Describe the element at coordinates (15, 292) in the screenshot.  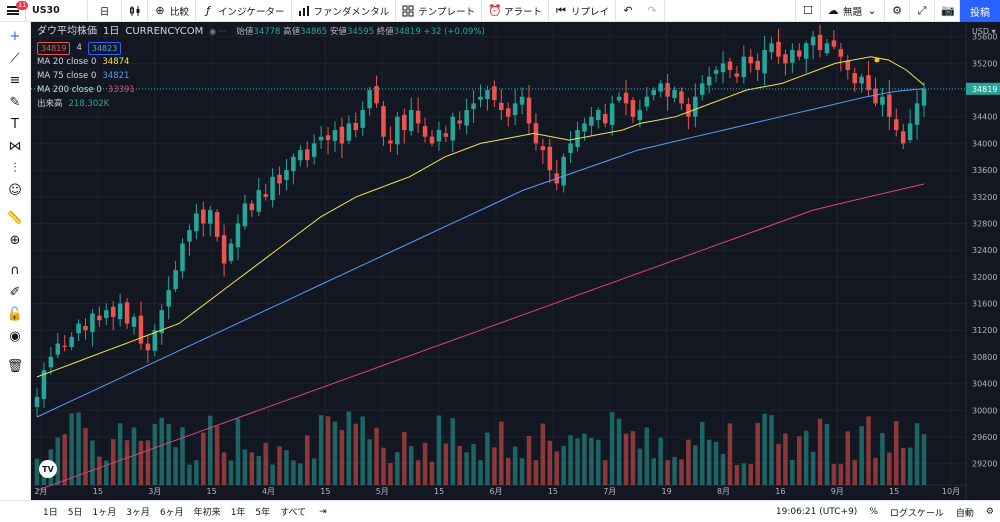
I see `lock-pencil-icon: ✐` at that location.